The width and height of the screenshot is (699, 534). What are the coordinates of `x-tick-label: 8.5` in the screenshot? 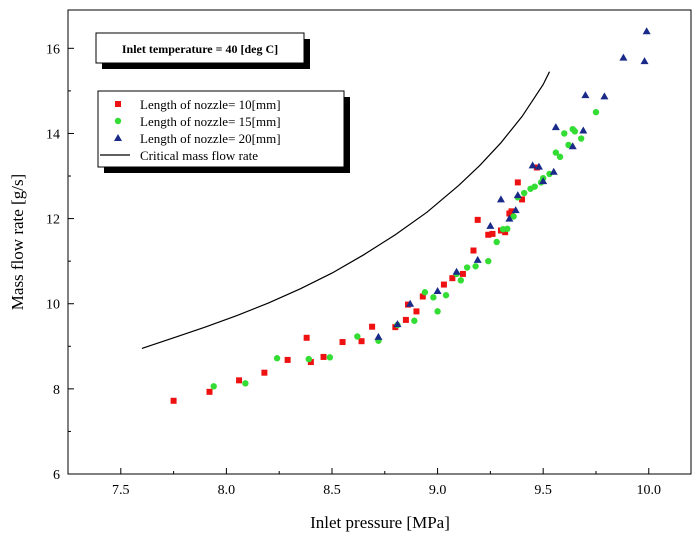 It's located at (332, 490).